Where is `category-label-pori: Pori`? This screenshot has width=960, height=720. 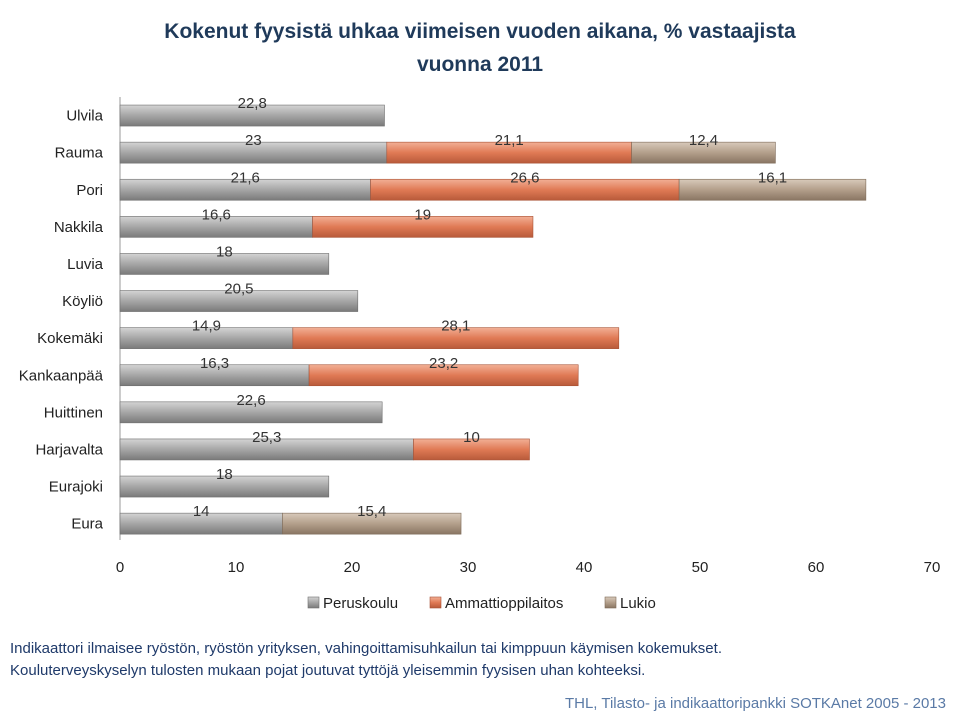 category-label-pori: Pori is located at coordinates (89, 190).